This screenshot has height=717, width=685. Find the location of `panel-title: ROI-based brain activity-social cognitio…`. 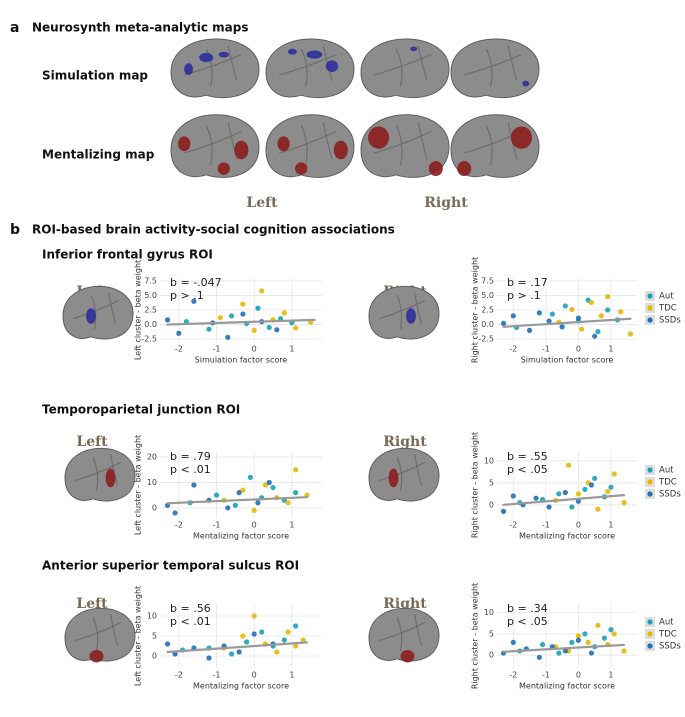

panel-title: ROI-based brain activity-social cognitio… is located at coordinates (213, 230).